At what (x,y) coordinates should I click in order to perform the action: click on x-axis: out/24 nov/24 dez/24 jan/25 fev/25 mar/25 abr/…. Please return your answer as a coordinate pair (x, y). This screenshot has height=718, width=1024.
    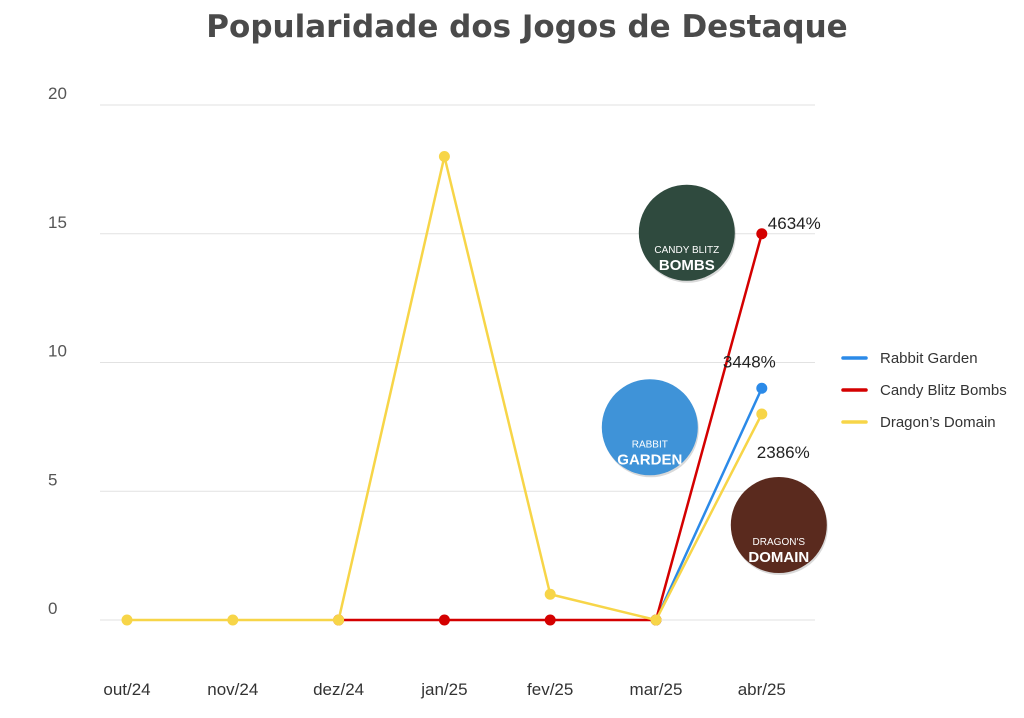
    Looking at the image, I should click on (444, 689).